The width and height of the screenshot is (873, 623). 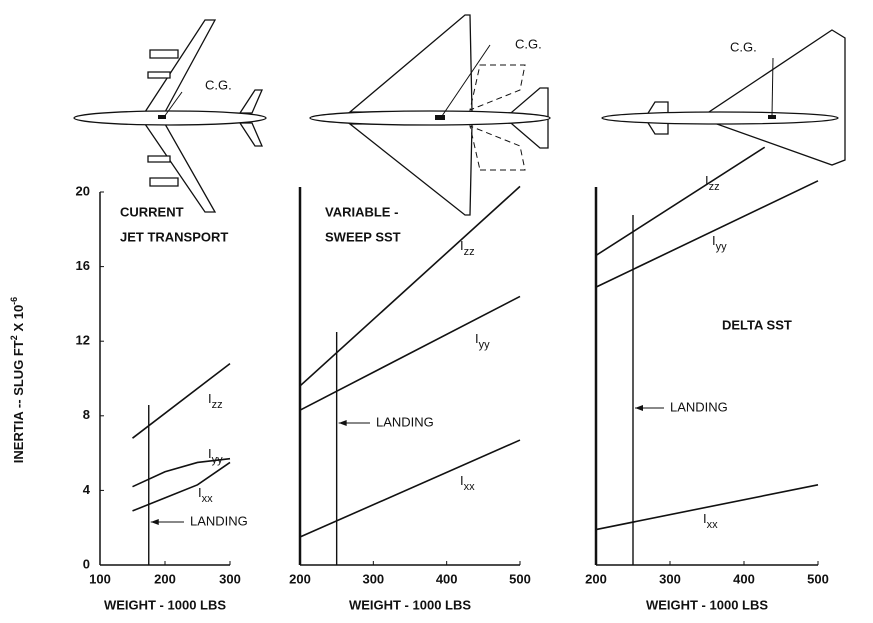 I want to click on panel-title: VARIABLE -, so click(x=361, y=211).